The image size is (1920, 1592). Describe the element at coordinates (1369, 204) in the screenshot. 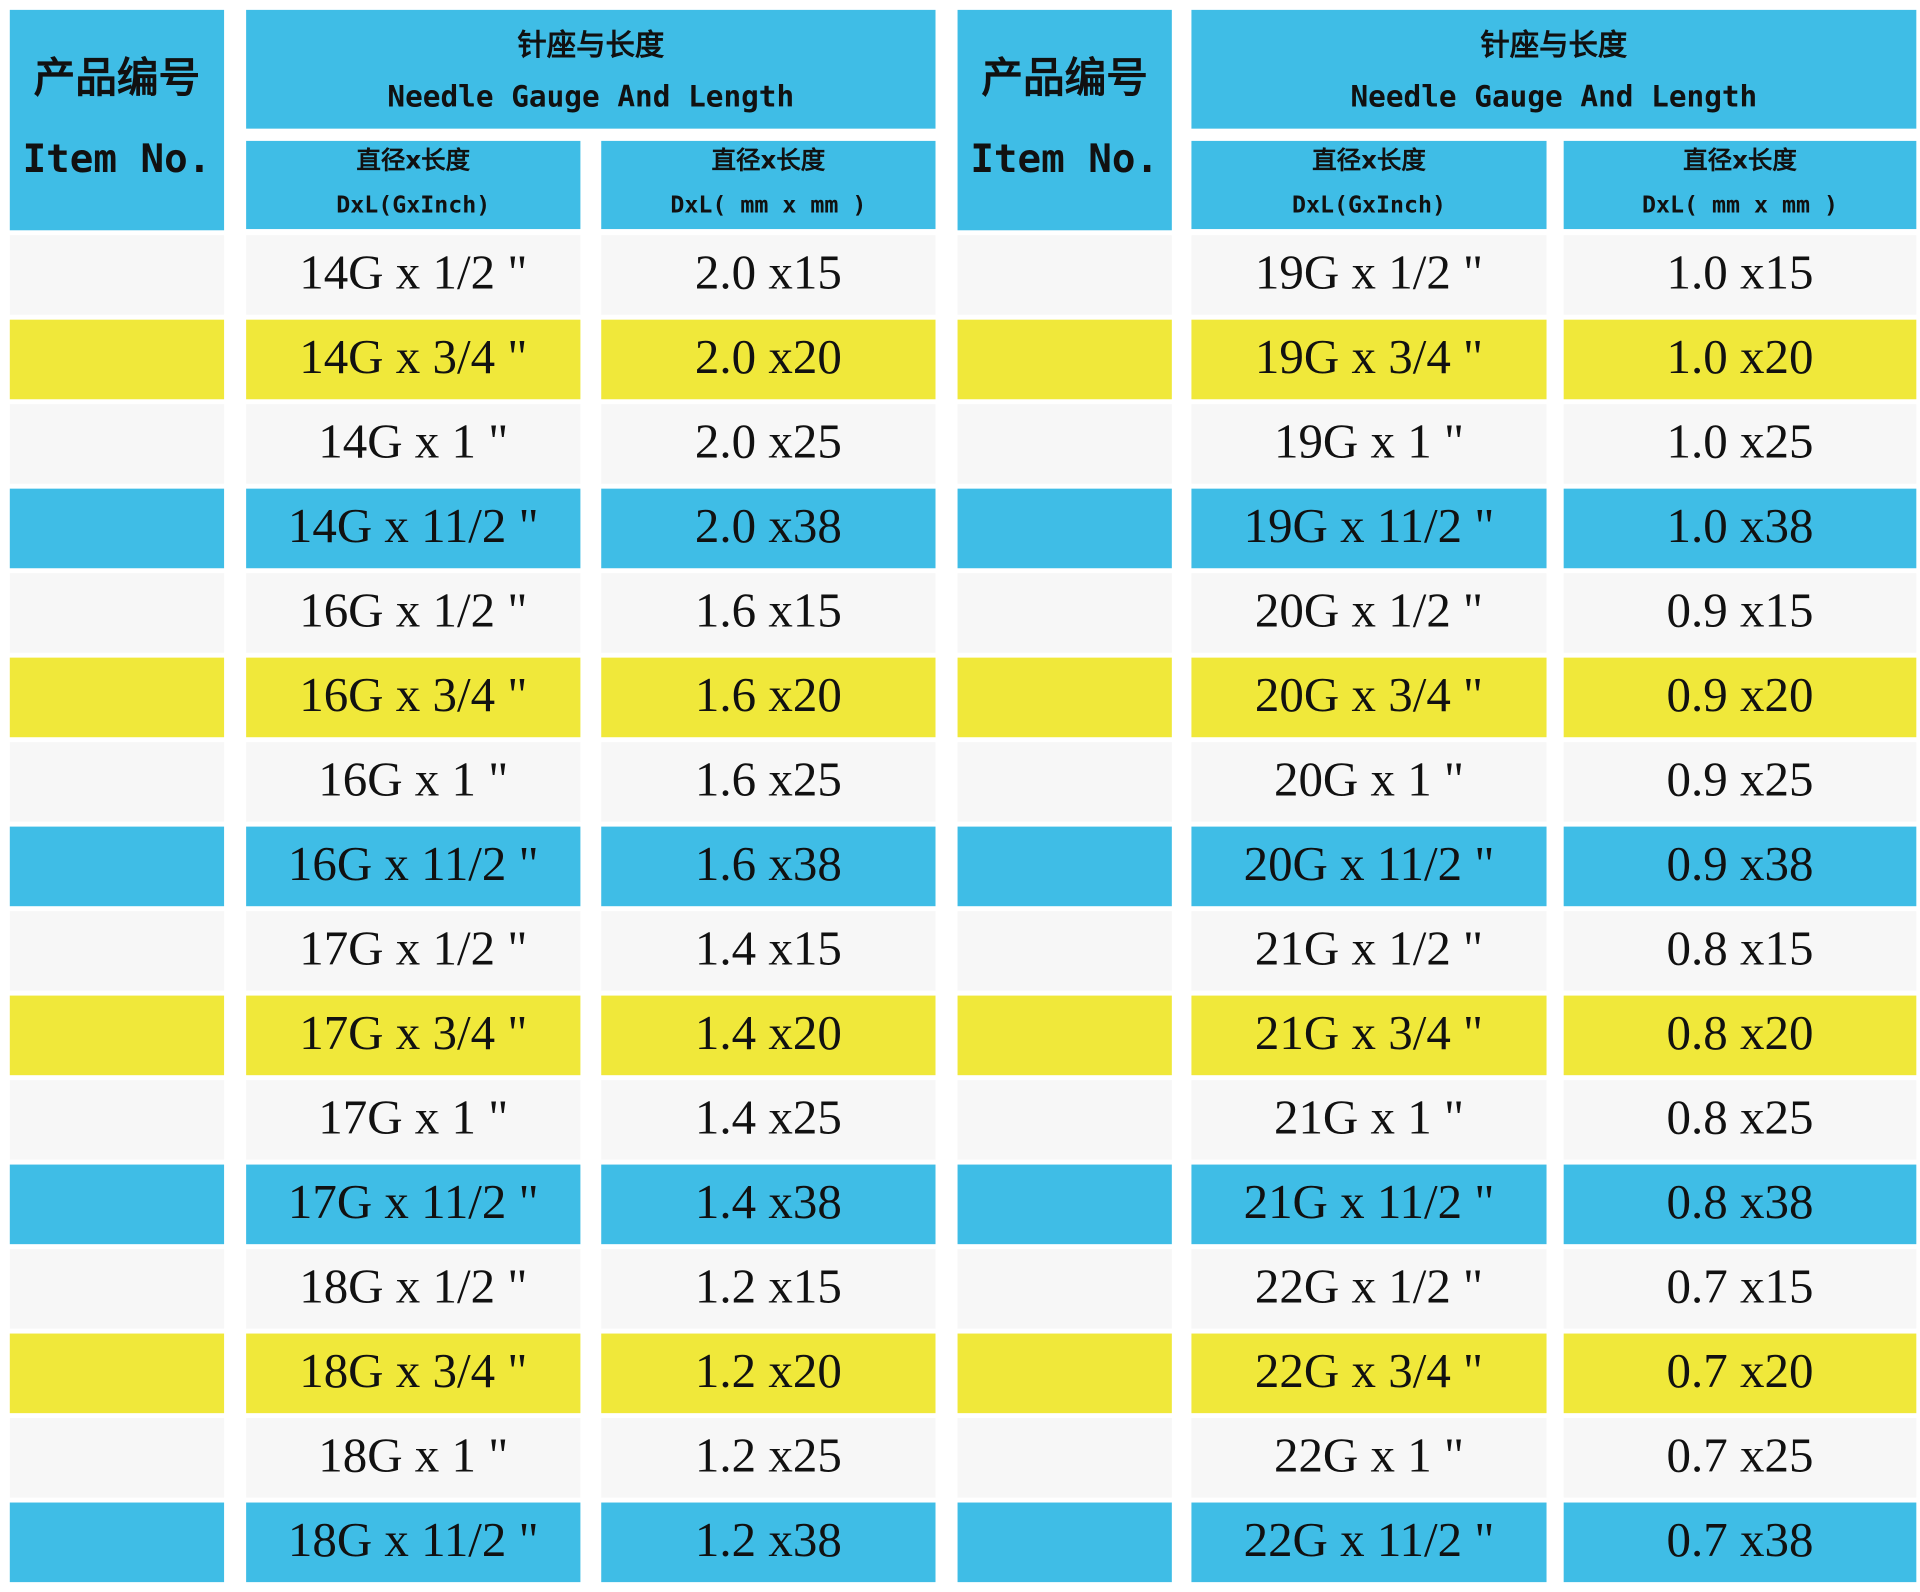

I see `header-sub-en: DxL(GxInch)` at that location.